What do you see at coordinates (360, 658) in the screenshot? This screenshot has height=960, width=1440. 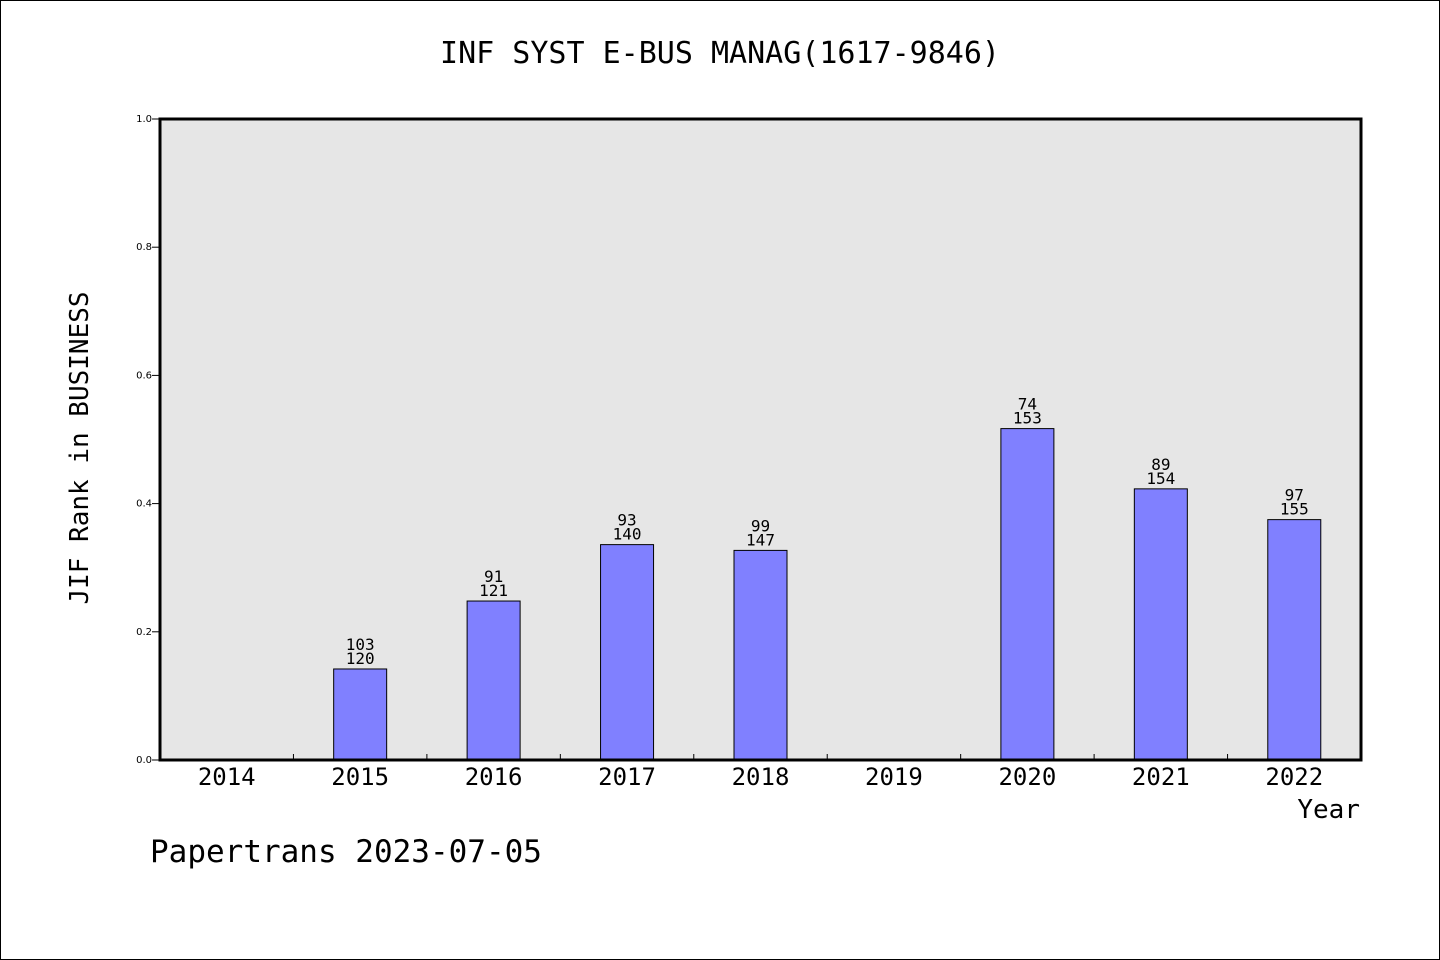 I see `bar-label-bottom: 120` at bounding box center [360, 658].